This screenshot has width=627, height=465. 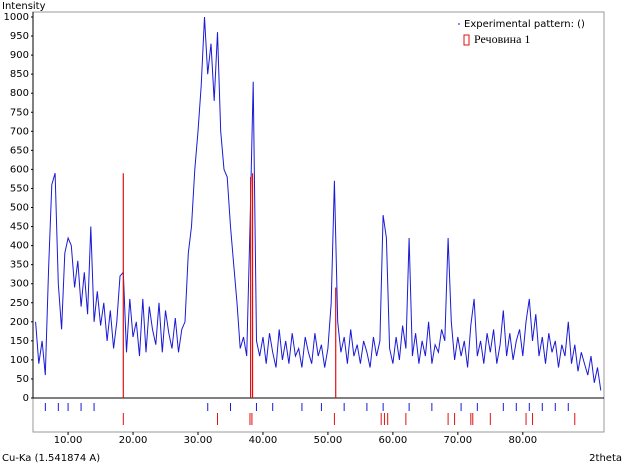 What do you see at coordinates (19, 360) in the screenshot?
I see `y-tick-label: 100` at bounding box center [19, 360].